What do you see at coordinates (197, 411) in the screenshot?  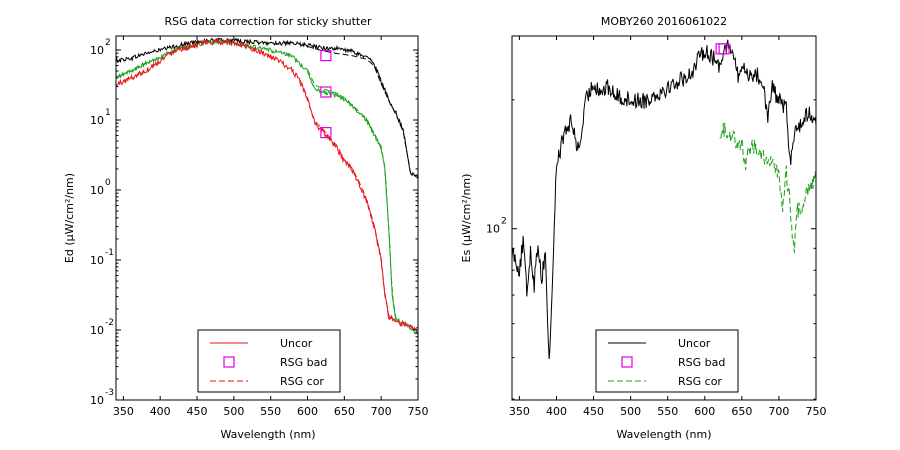 I see `ed-x-tick-label: 450` at bounding box center [197, 411].